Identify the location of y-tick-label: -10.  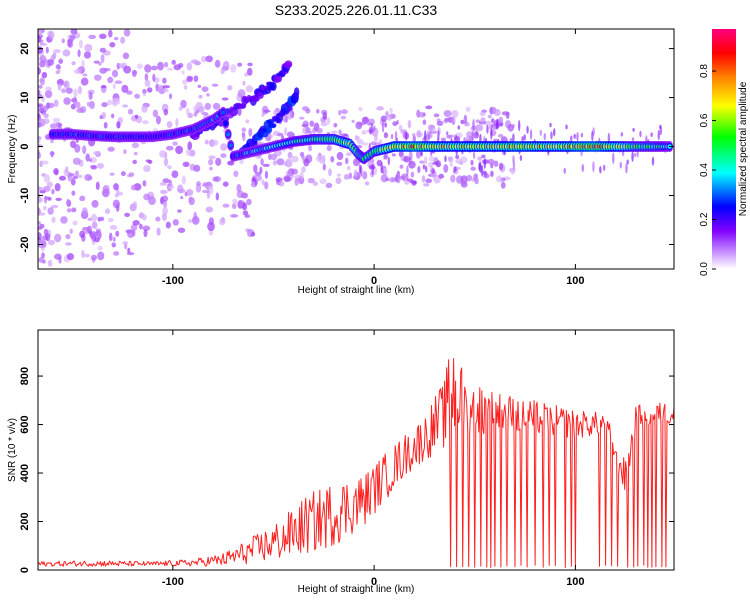
(25, 196).